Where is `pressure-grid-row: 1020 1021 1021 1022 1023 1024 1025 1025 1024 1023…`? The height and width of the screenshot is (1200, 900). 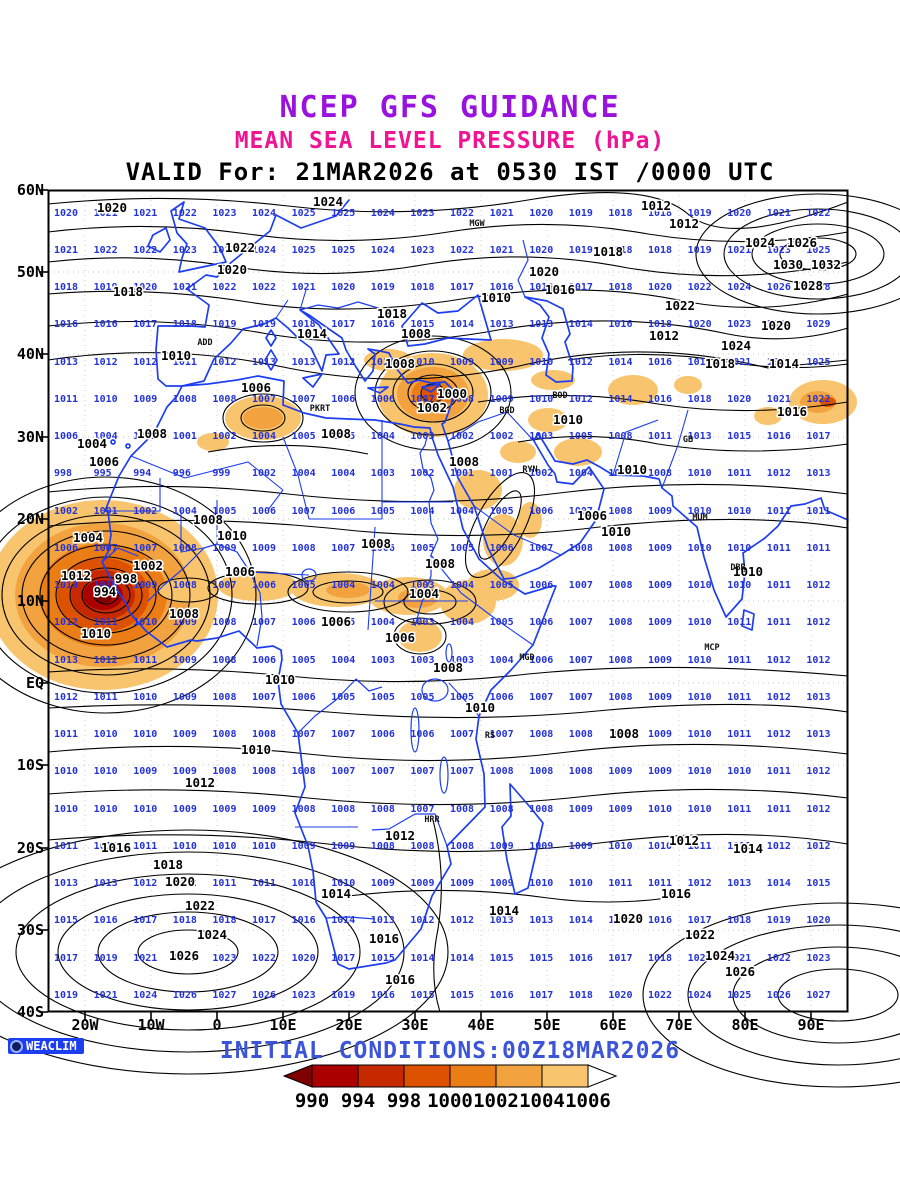 pressure-grid-row: 1020 1021 1021 1022 1023 1024 1025 1025 1024 1023… is located at coordinates (442, 213).